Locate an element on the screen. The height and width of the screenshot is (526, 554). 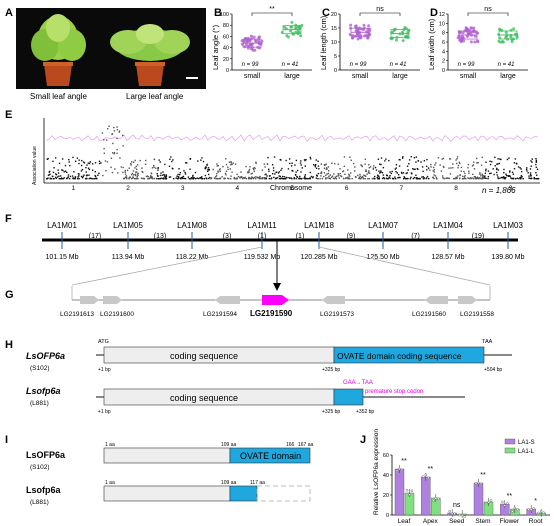
h-wt-name: LsOFP6a is located at coordinates (45, 356).